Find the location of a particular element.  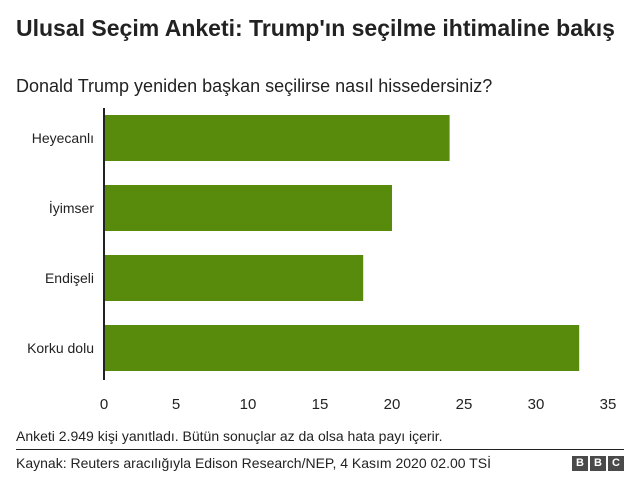

x-tick-label: 5 is located at coordinates (176, 404).